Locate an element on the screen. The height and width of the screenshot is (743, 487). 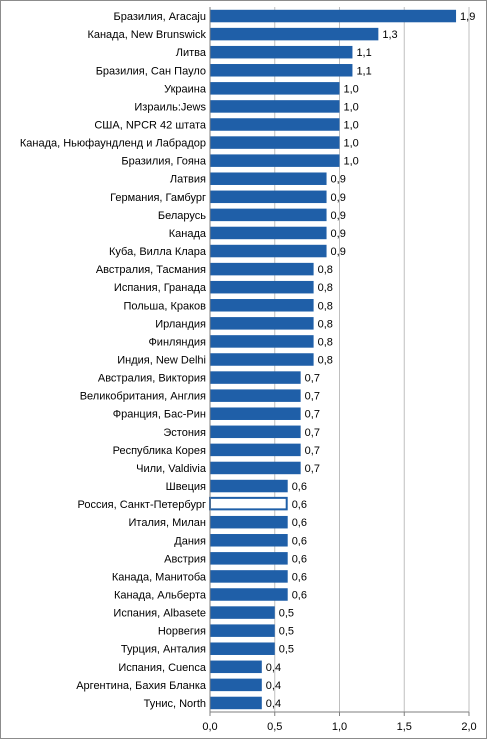
category-label: Финляндия is located at coordinates (177, 342).